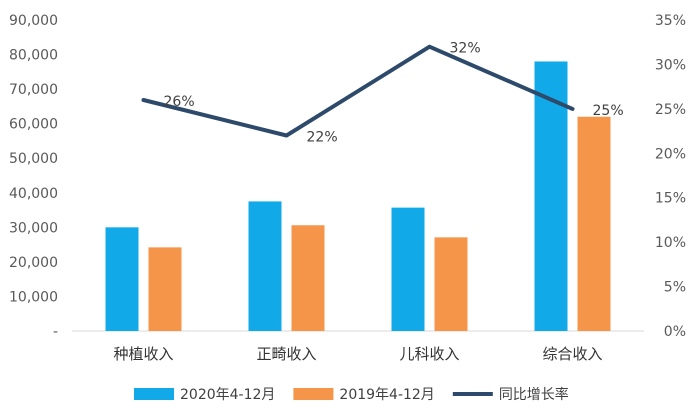 The image size is (700, 420). What do you see at coordinates (33, 125) in the screenshot?
I see `left-axis-tick-label: 60,000` at bounding box center [33, 125].